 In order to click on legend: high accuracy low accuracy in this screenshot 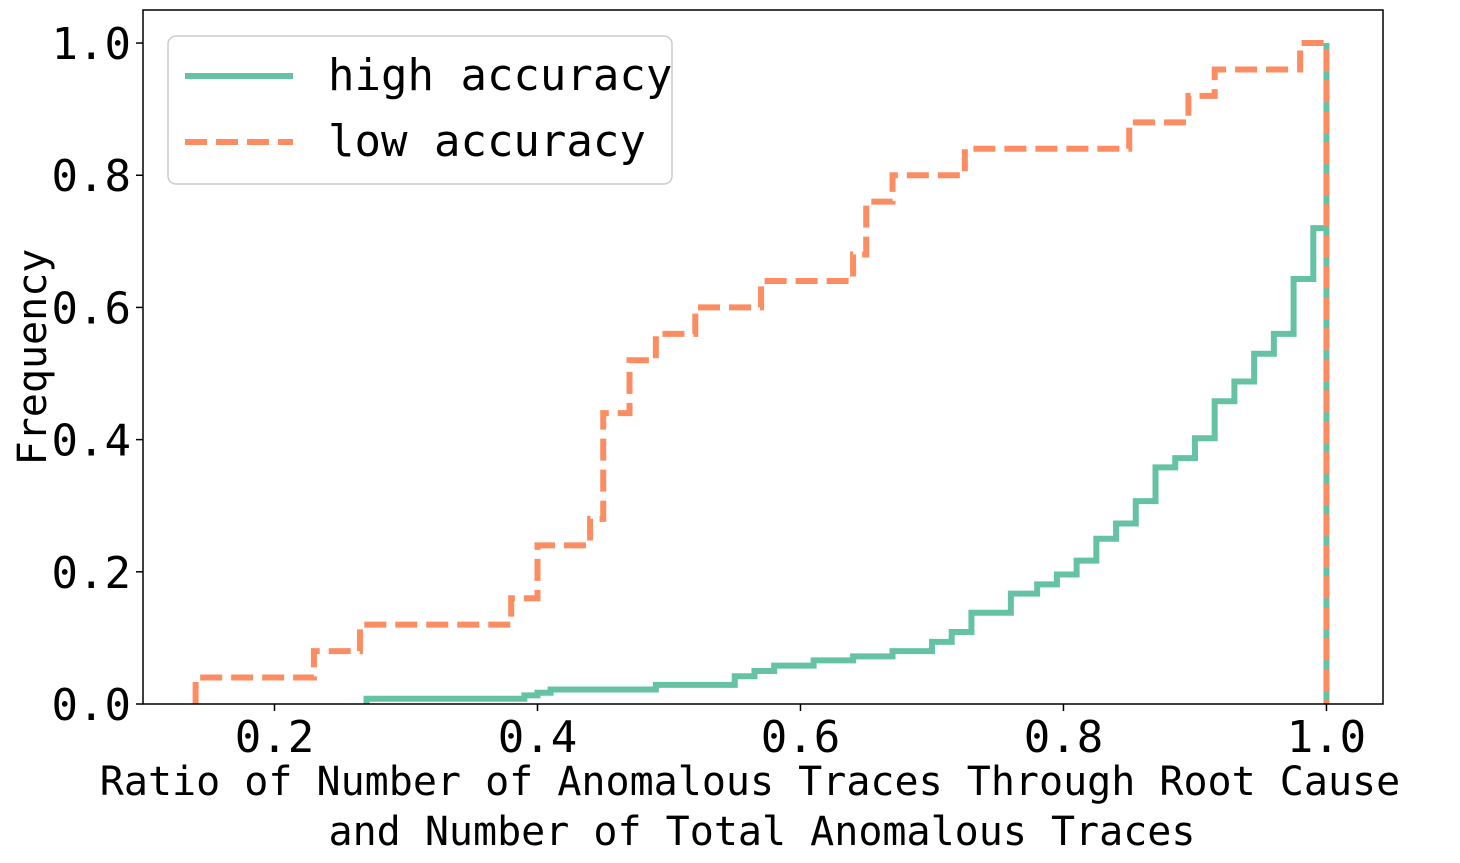, I will do `click(420, 110)`.